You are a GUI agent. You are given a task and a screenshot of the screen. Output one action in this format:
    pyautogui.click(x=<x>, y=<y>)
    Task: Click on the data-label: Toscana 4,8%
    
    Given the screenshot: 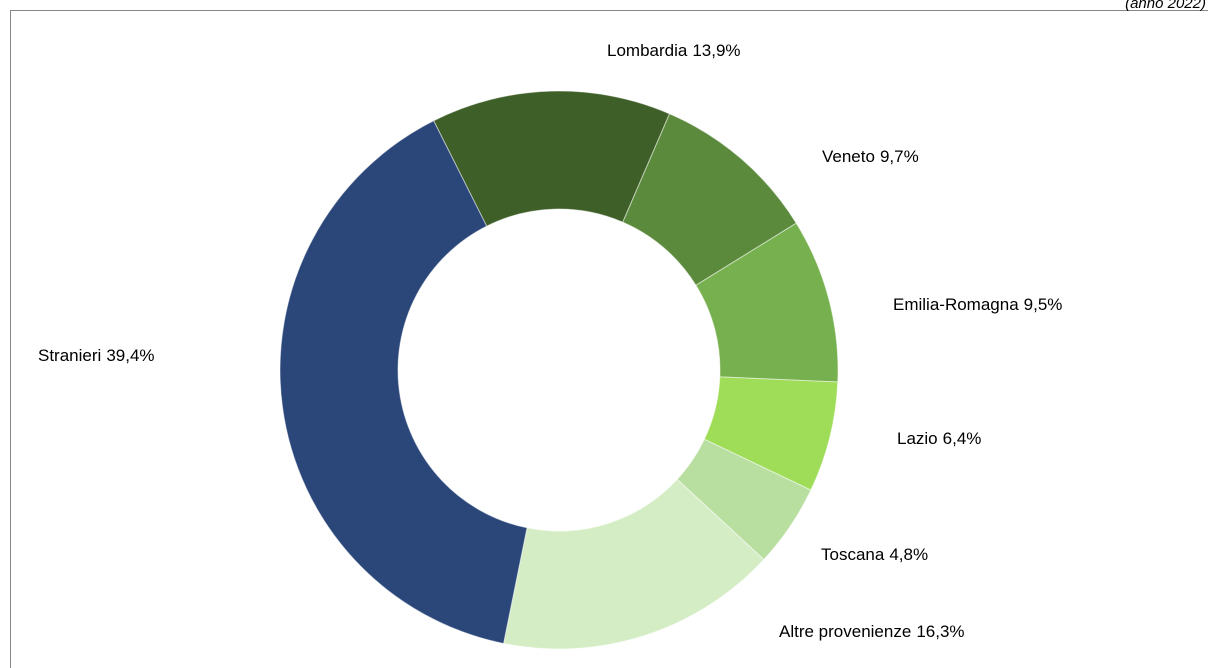 What is the action you would take?
    pyautogui.click(x=874, y=554)
    